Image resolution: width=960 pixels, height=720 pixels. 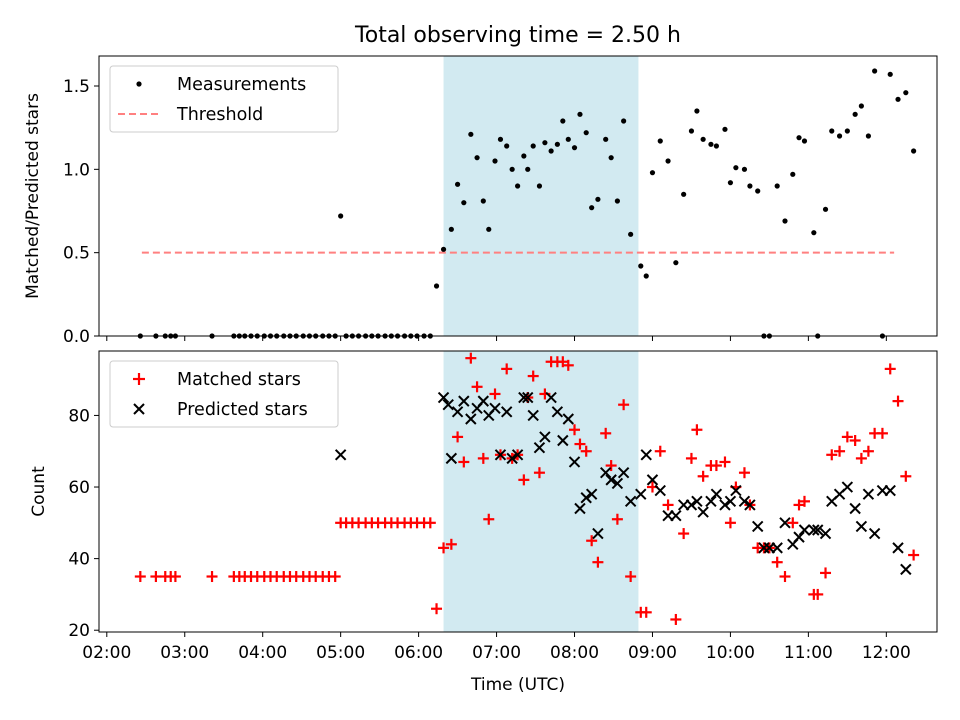 What do you see at coordinates (76, 170) in the screenshot?
I see `top-y-tick-label: 1.0` at bounding box center [76, 170].